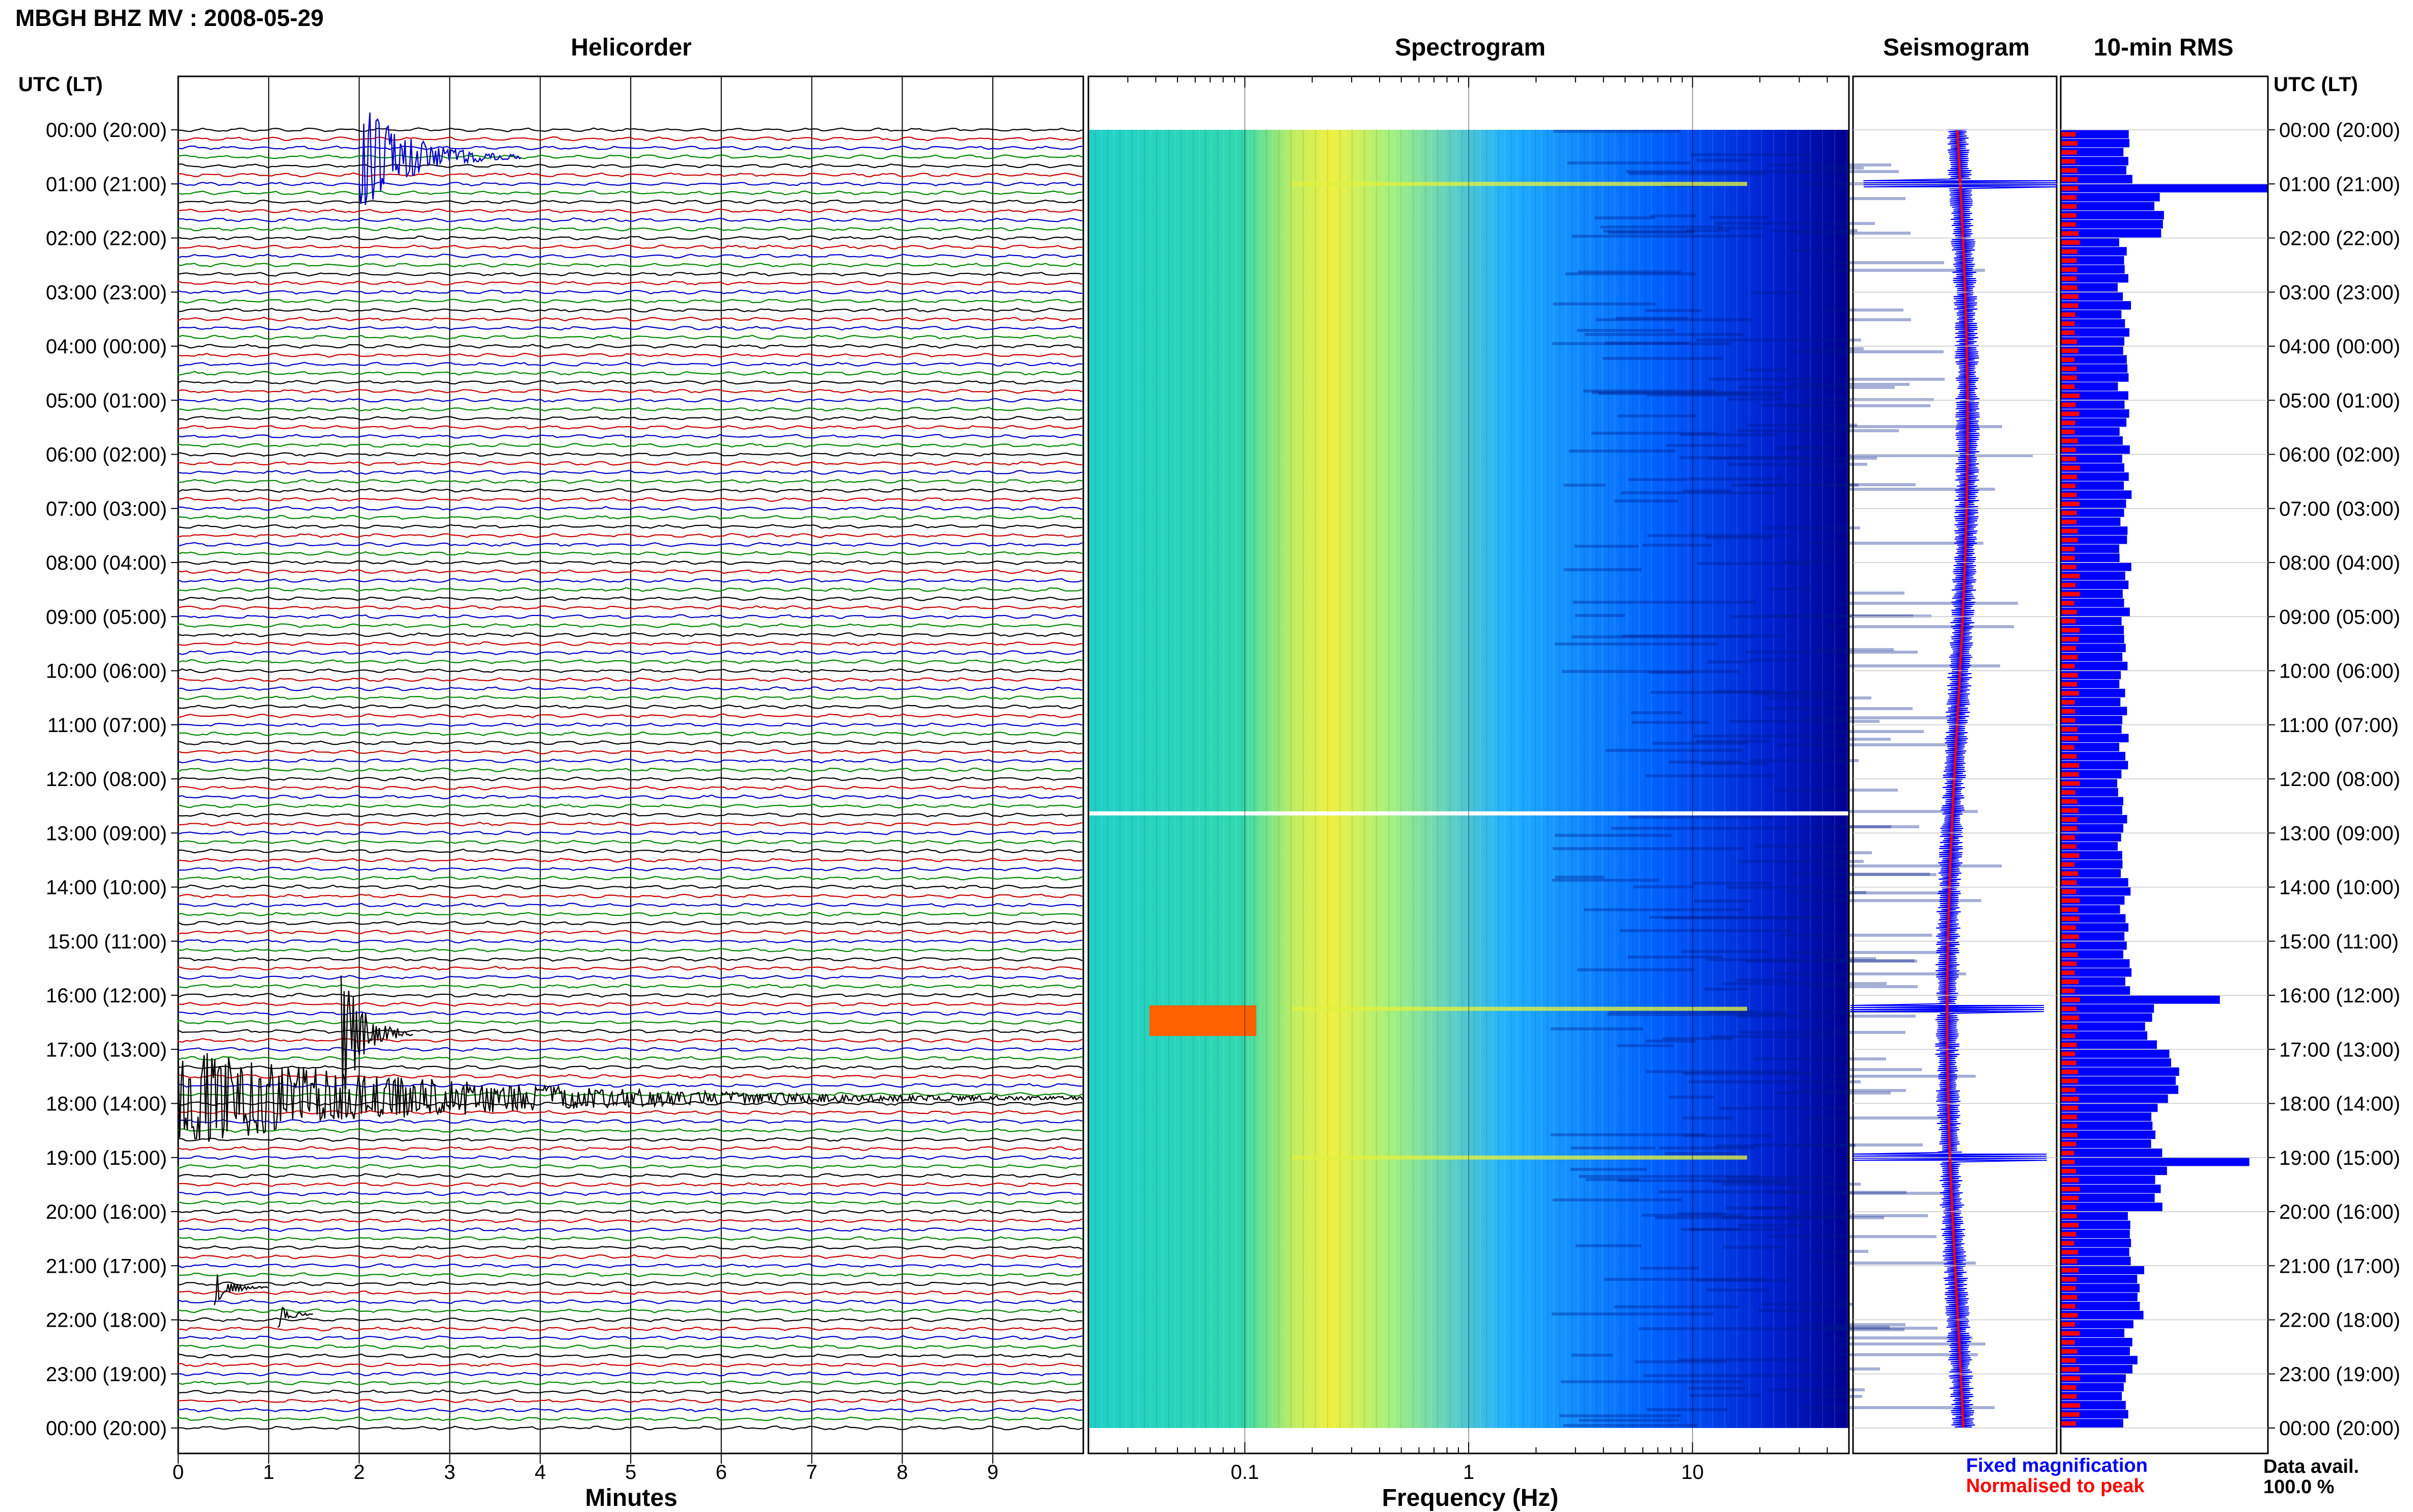  Describe the element at coordinates (106, 996) in the screenshot. I see `hour-label-left: 16:00 (12:00)` at that location.